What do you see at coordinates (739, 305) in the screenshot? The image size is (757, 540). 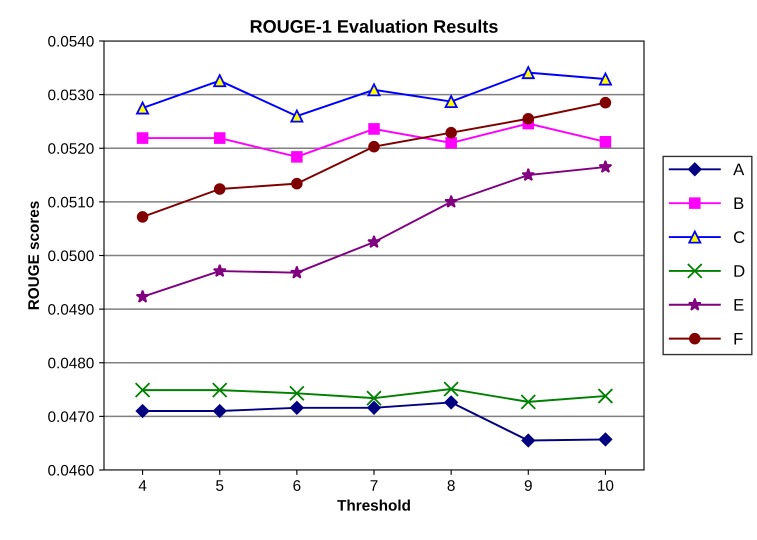 I see `legend-label: E` at bounding box center [739, 305].